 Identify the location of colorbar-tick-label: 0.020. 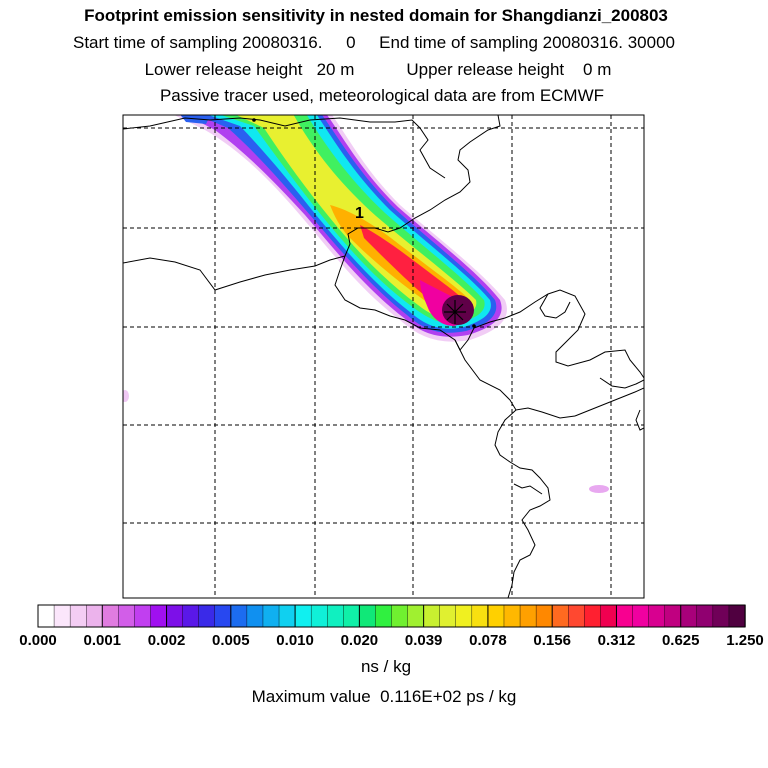
(359, 640).